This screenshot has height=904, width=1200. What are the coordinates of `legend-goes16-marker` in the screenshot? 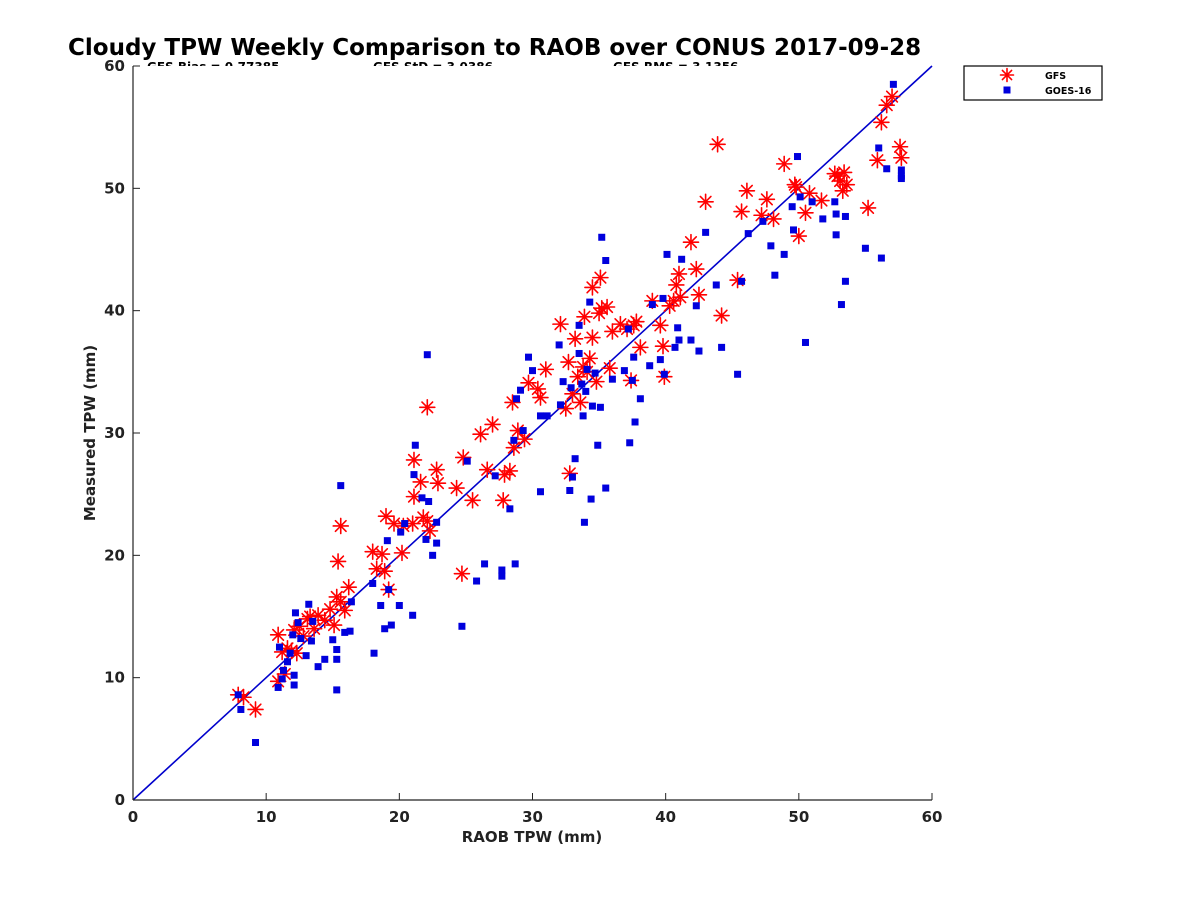 It's located at (1007, 90).